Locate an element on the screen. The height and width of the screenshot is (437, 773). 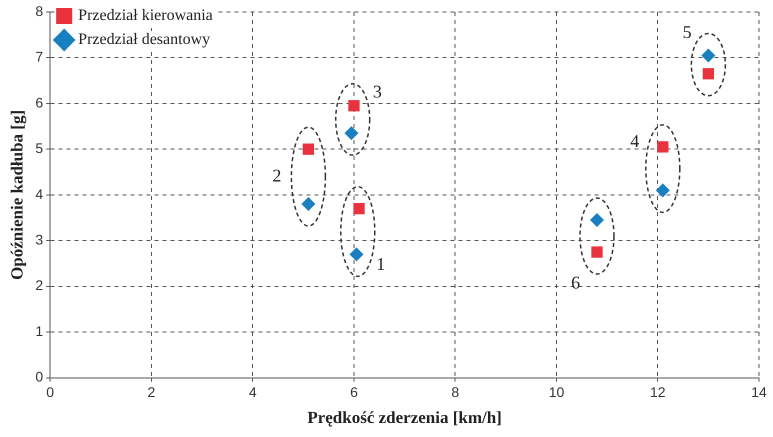
legend-label: Przedział desantowy is located at coordinates (144, 39).